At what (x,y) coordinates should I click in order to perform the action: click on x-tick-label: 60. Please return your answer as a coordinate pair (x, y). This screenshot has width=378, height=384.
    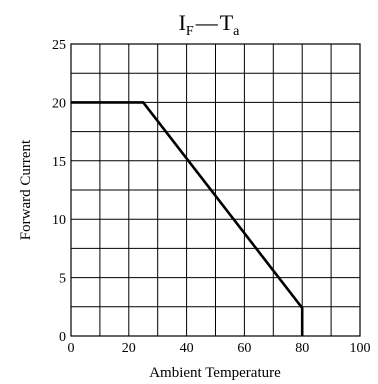
    Looking at the image, I should click on (244, 348).